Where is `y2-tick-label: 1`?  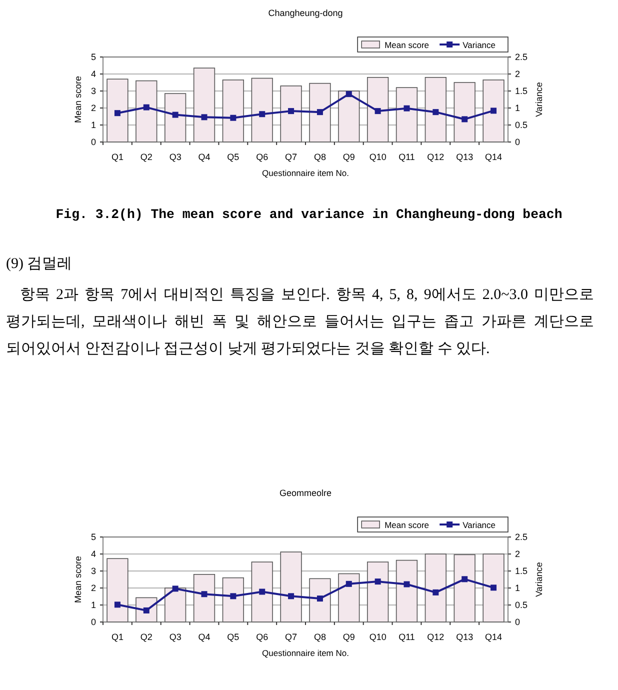 y2-tick-label: 1 is located at coordinates (517, 588).